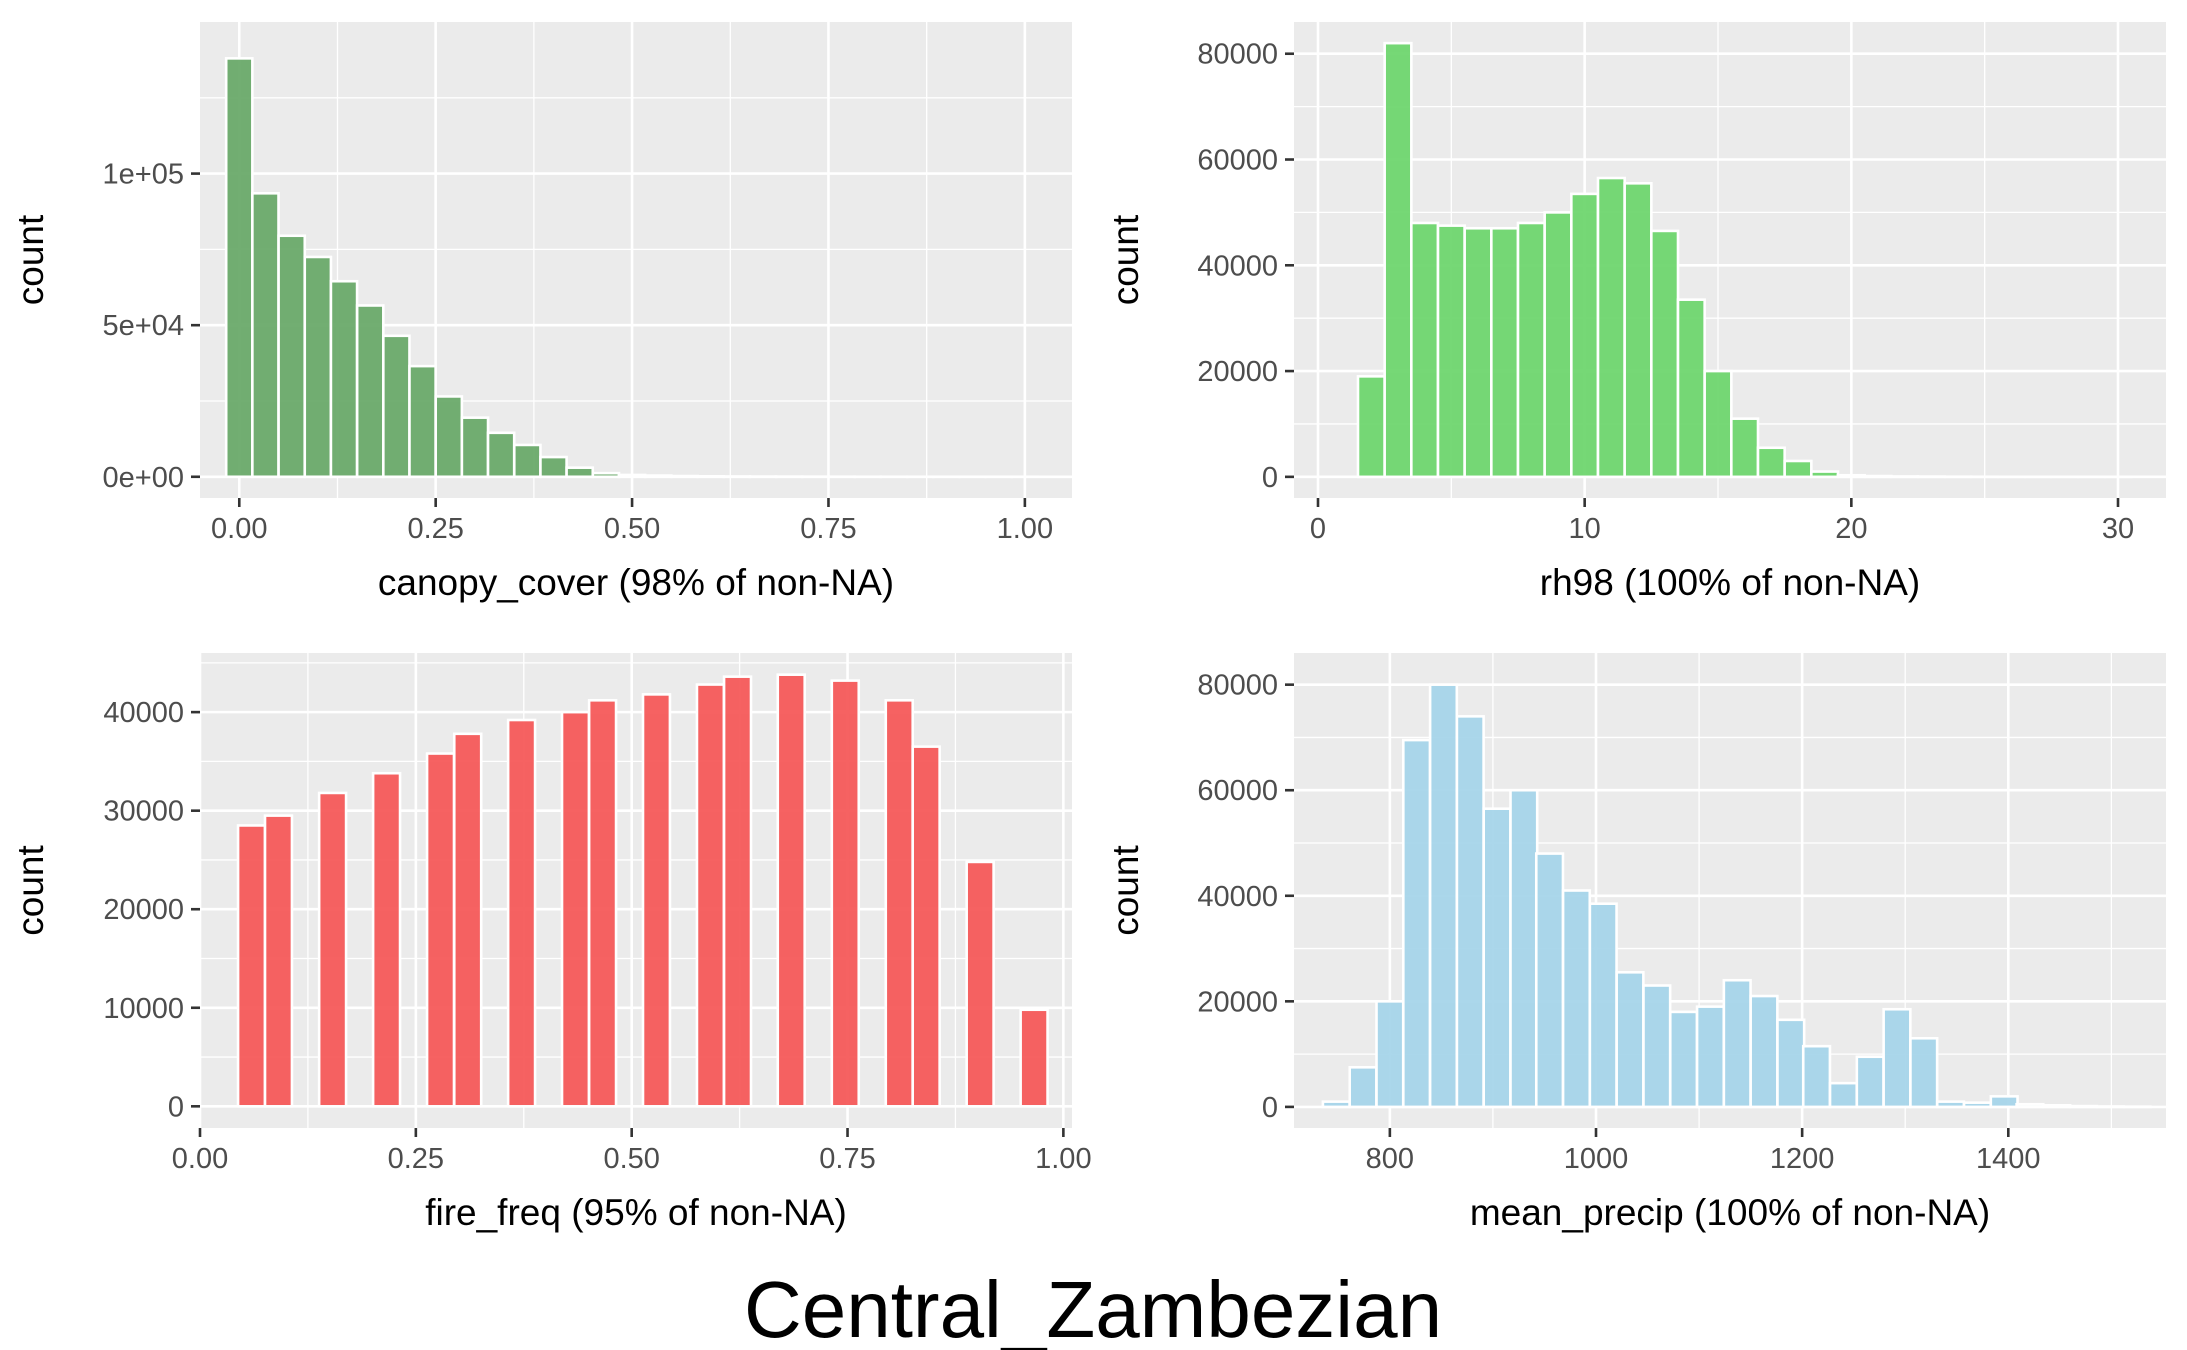 Image resolution: width=2187 pixels, height=1350 pixels. I want to click on x-tick-label: 1000, so click(1596, 1159).